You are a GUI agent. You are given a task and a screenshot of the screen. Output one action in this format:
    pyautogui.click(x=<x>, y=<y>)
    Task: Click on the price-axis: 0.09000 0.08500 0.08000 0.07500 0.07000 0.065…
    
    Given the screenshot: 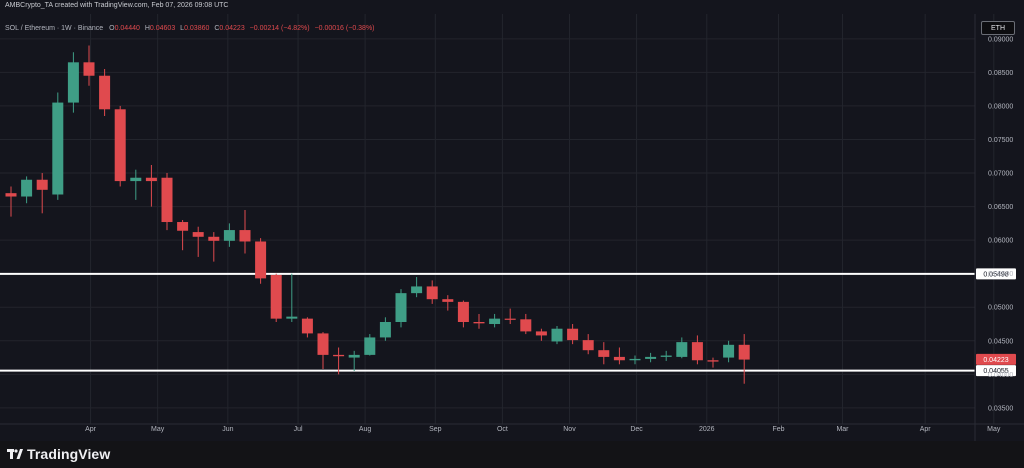 What is the action you would take?
    pyautogui.click(x=993, y=227)
    